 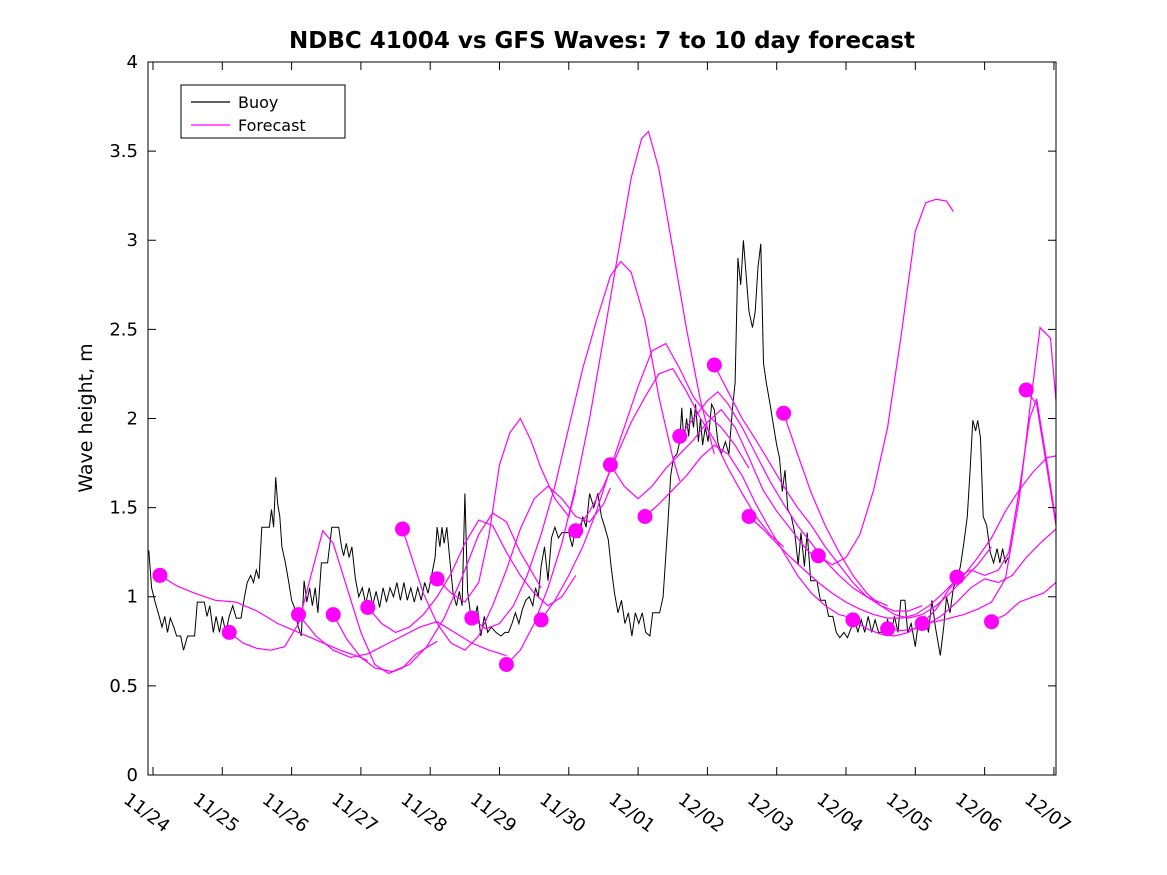 I want to click on y-tick-label: 0, so click(x=132, y=775).